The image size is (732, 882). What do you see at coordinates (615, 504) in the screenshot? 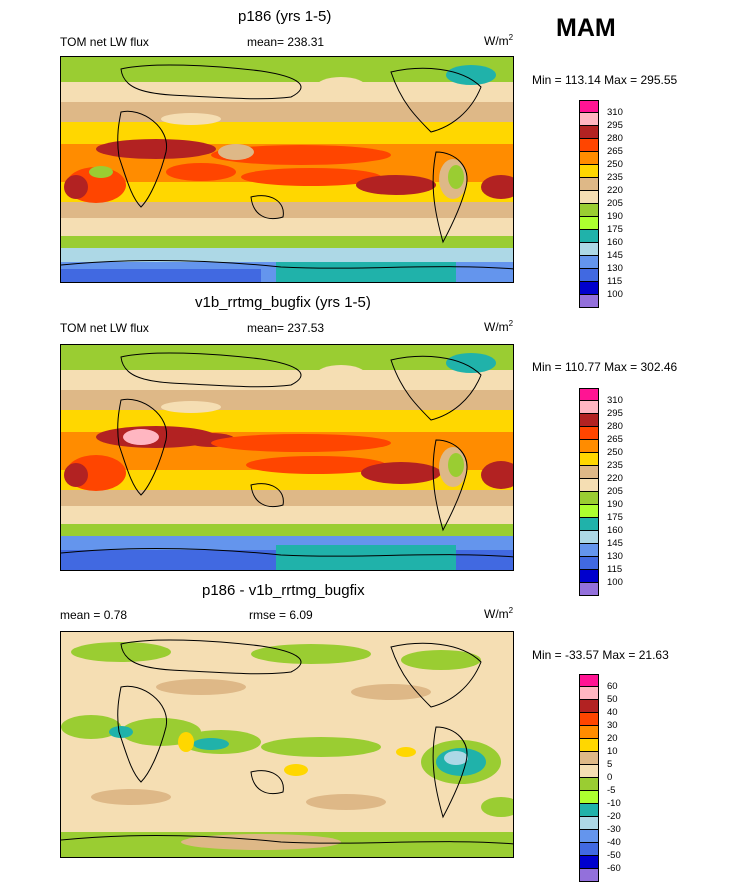
I see `colorbar-tick-label: 190` at bounding box center [615, 504].